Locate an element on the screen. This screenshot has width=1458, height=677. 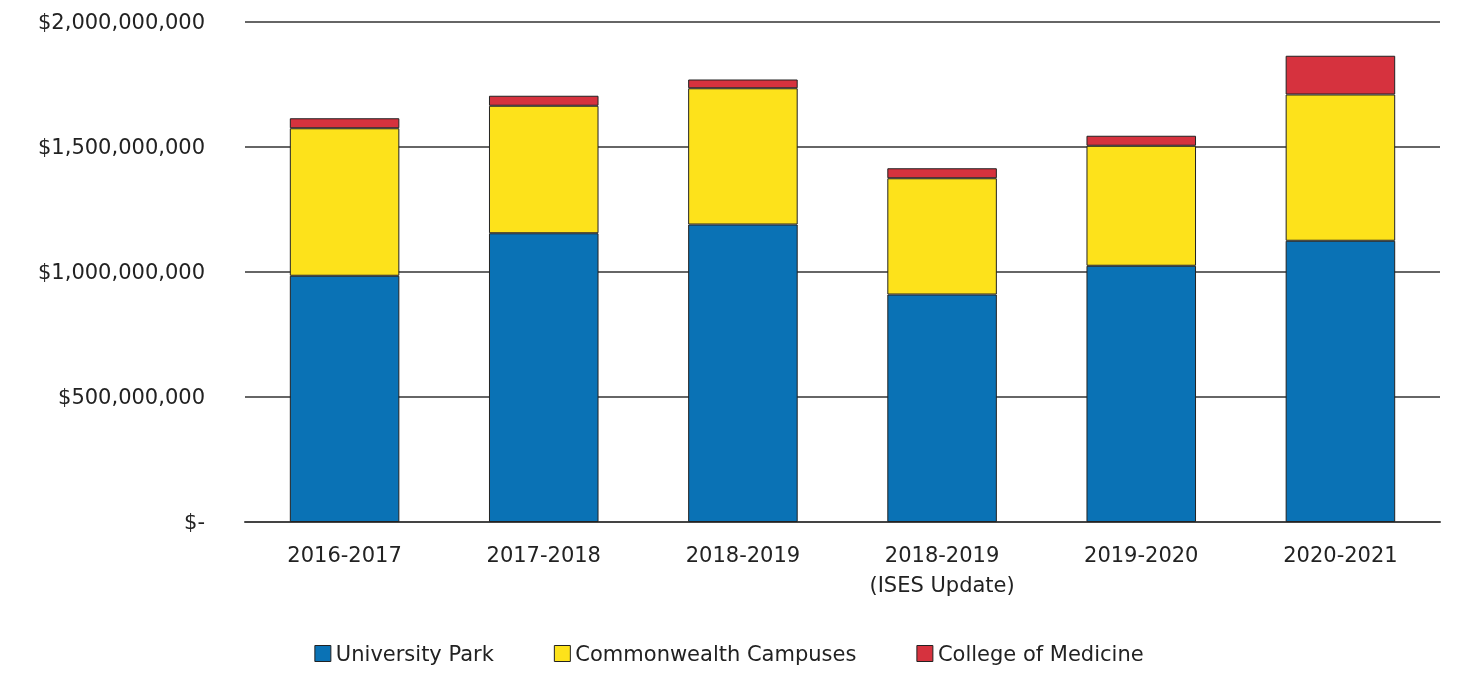
y-tick-label: $1,500,000,000 is located at coordinates (121, 147).